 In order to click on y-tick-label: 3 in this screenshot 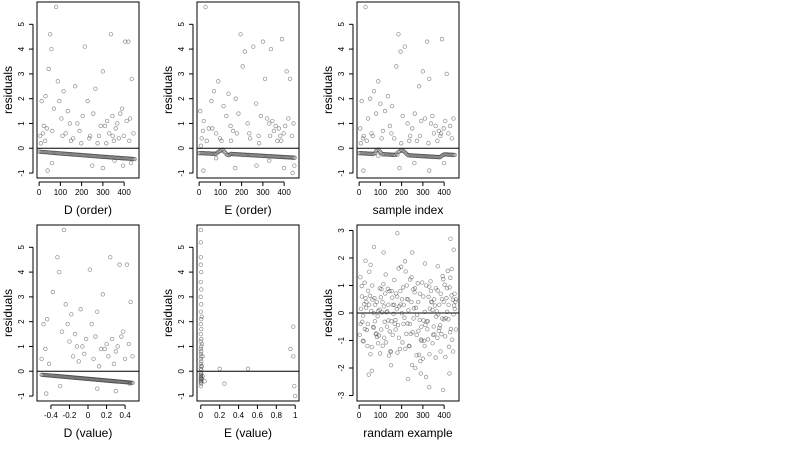, I will do `click(181, 296)`.